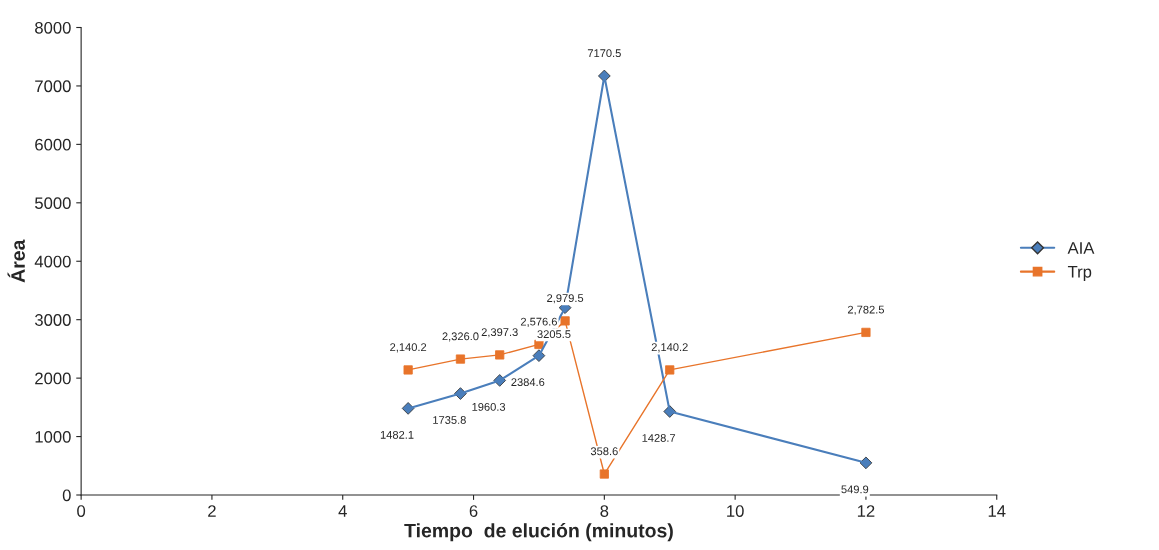 This screenshot has width=1159, height=550. What do you see at coordinates (212, 511) in the screenshot?
I see `x-tick-label: 2` at bounding box center [212, 511].